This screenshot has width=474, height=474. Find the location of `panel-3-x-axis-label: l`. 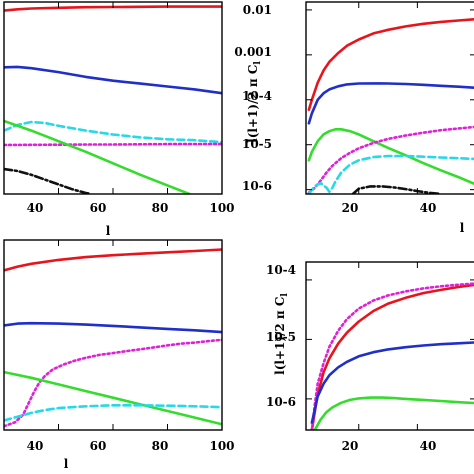

panel-3-x-axis-label: l is located at coordinates (66, 464).